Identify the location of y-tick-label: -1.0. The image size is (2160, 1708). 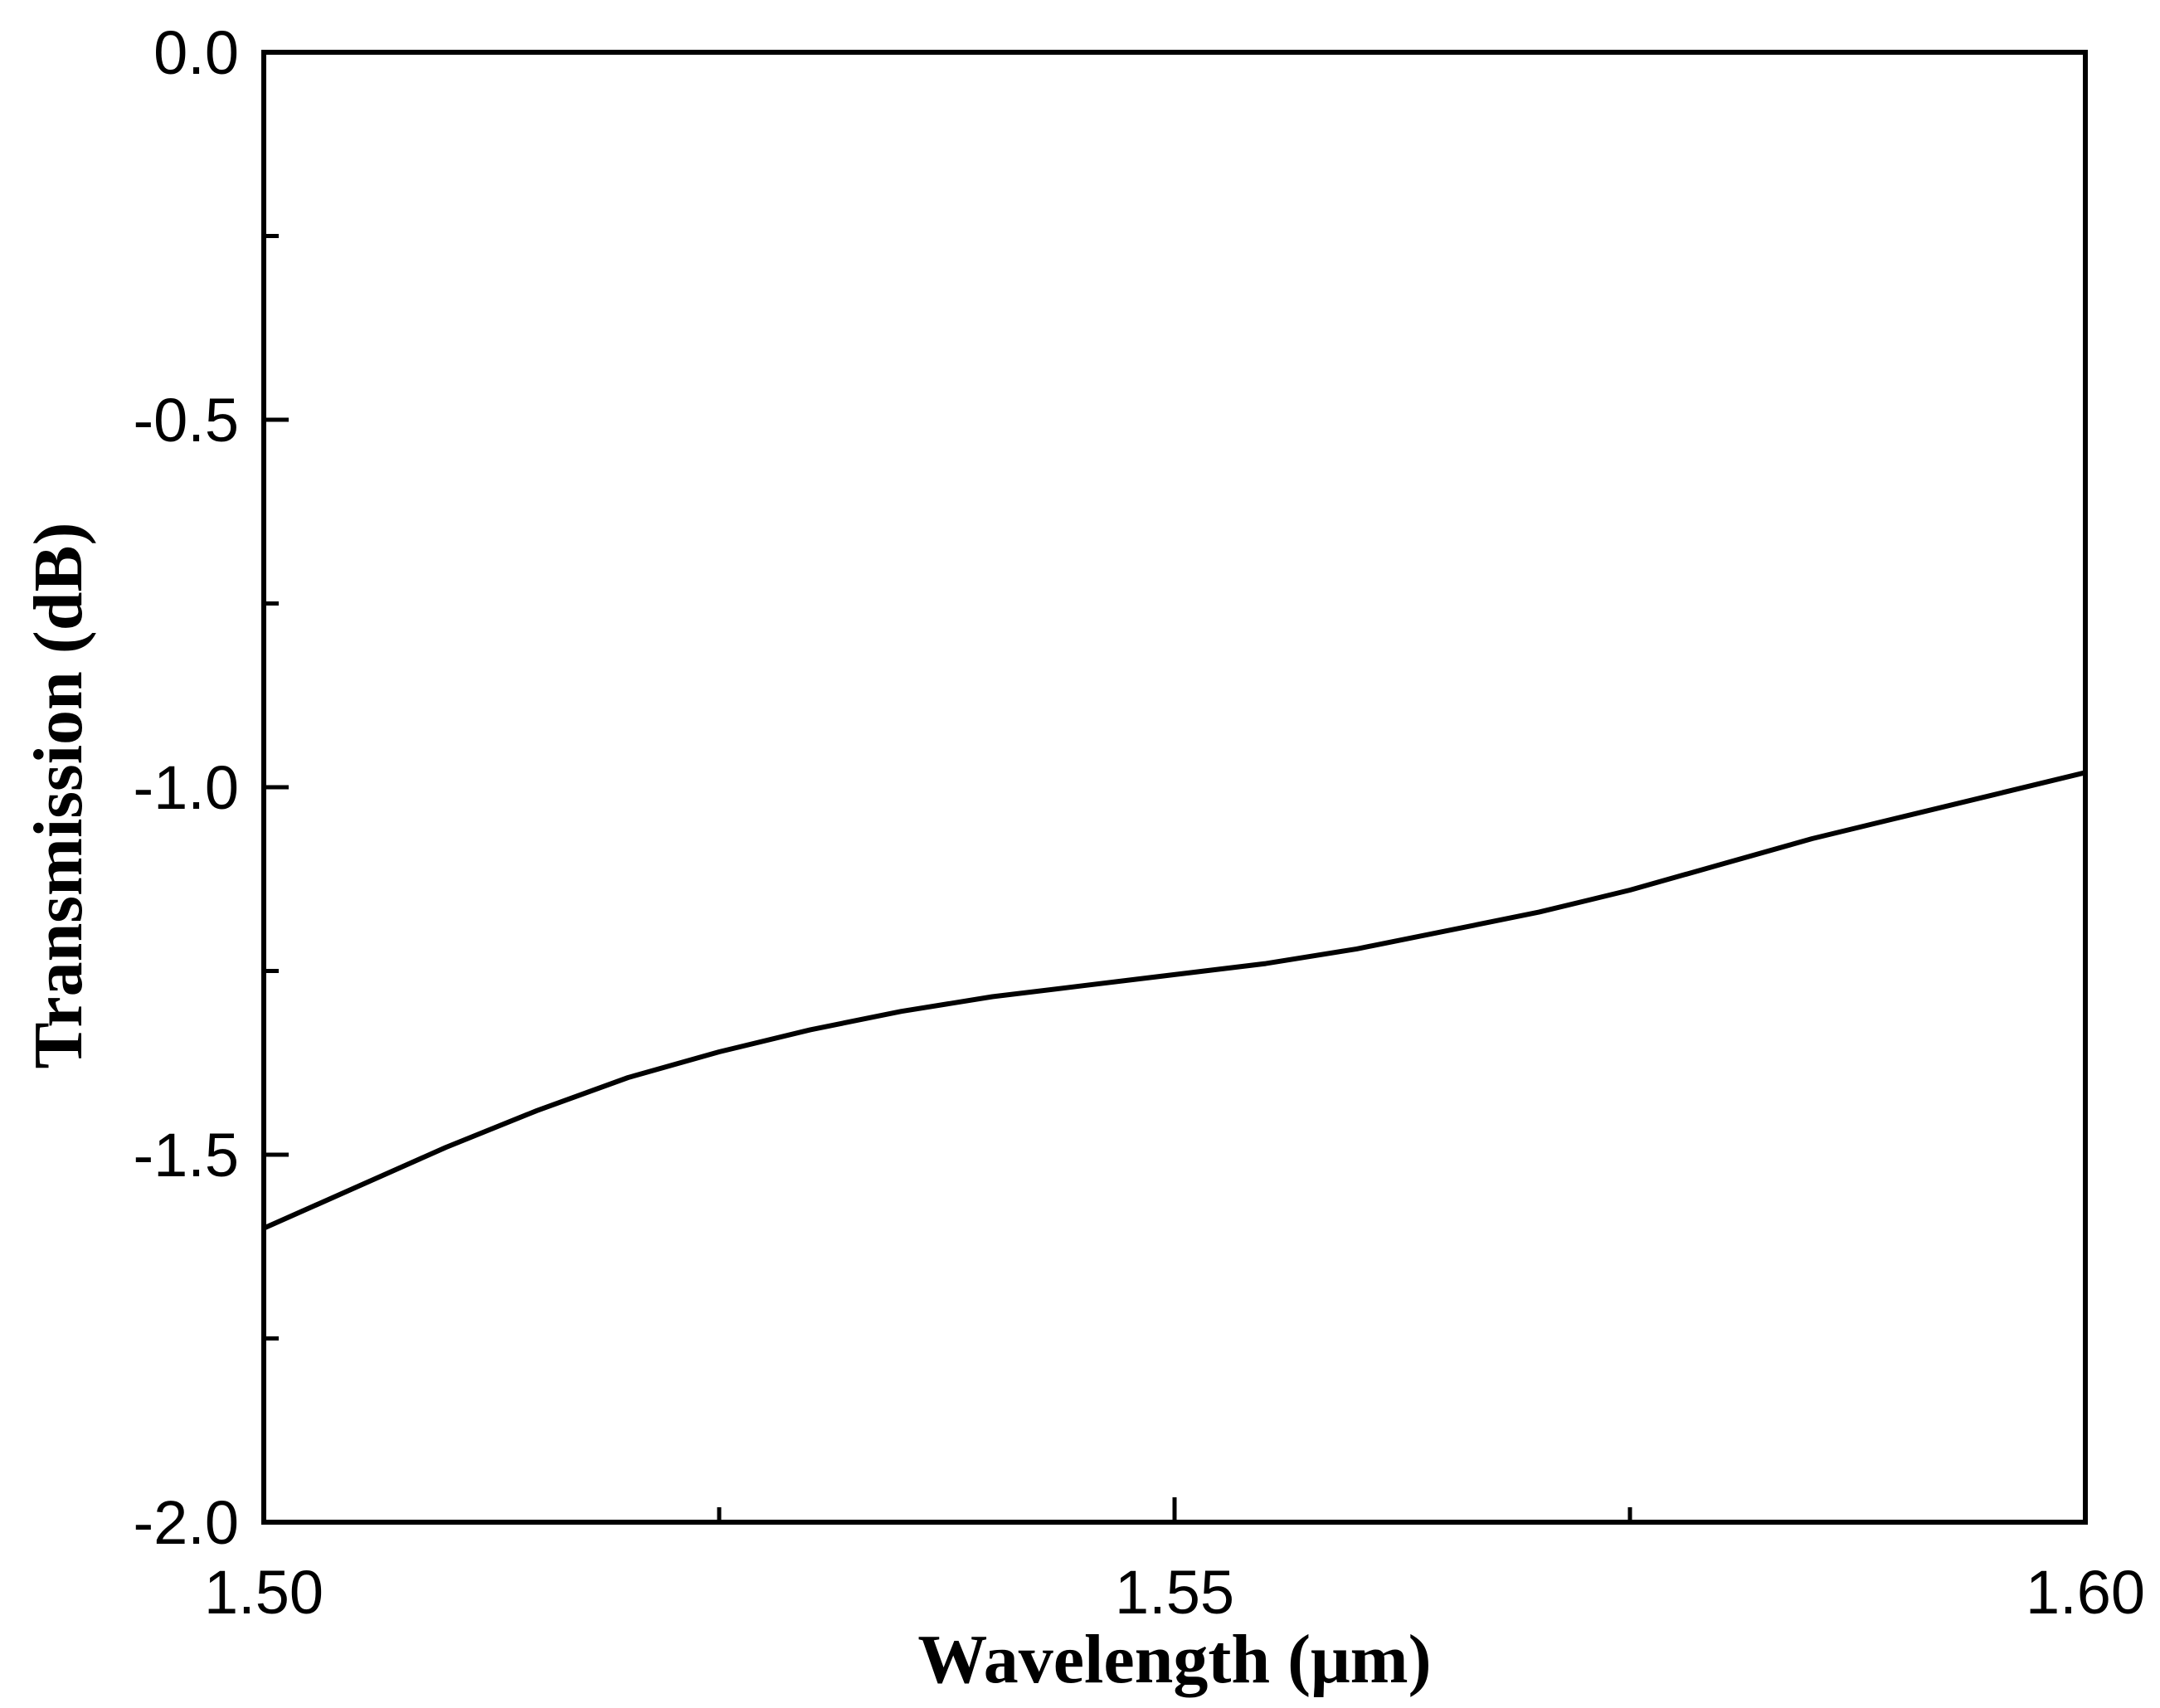
(186, 787).